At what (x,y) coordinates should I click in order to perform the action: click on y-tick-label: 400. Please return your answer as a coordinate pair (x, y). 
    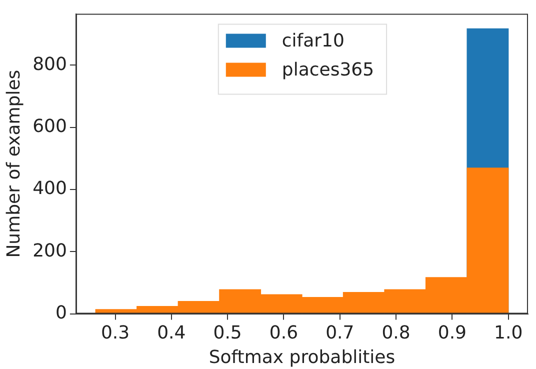
    Looking at the image, I should click on (49, 189).